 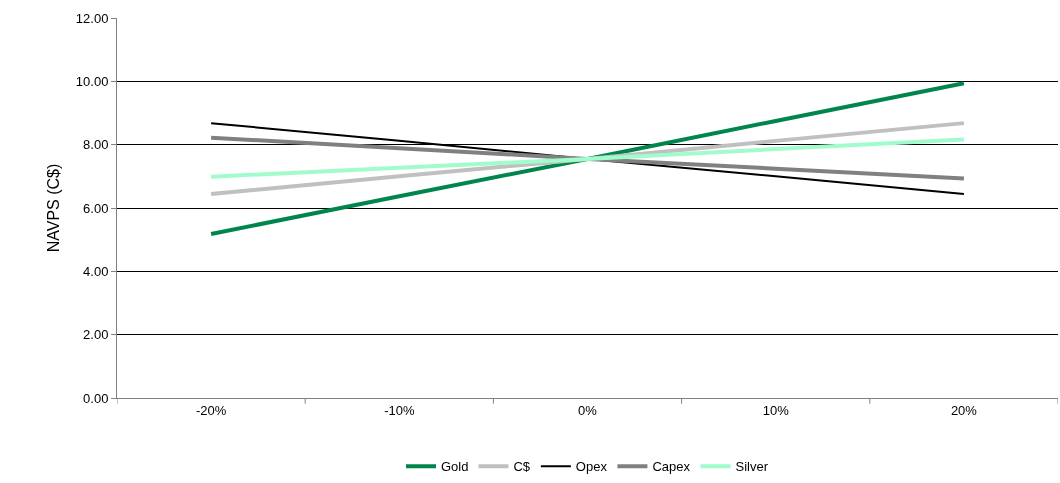 I want to click on legend-label: Gold, so click(x=455, y=467).